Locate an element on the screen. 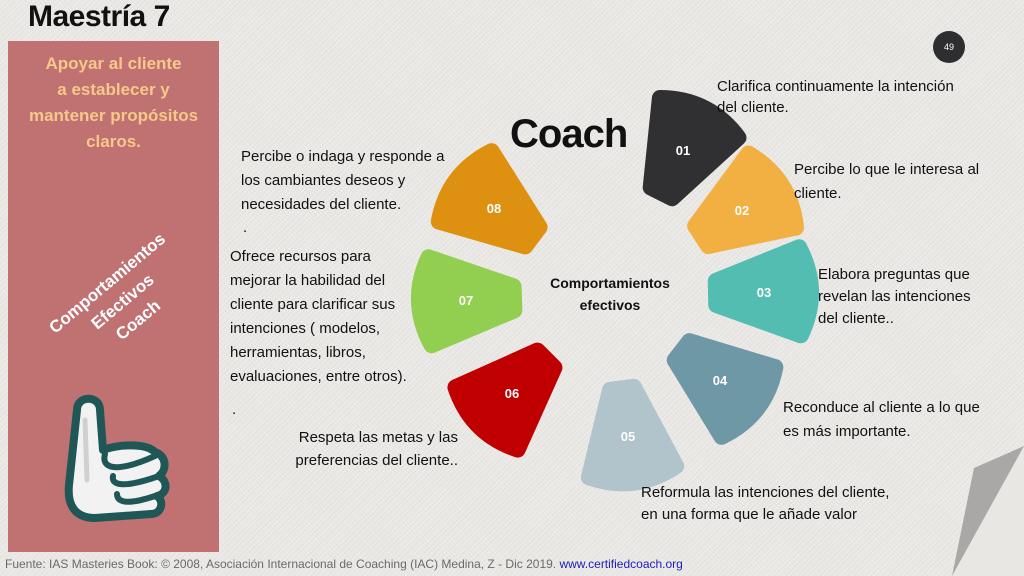 The height and width of the screenshot is (576, 1024). petal-number: 06 is located at coordinates (512, 393).